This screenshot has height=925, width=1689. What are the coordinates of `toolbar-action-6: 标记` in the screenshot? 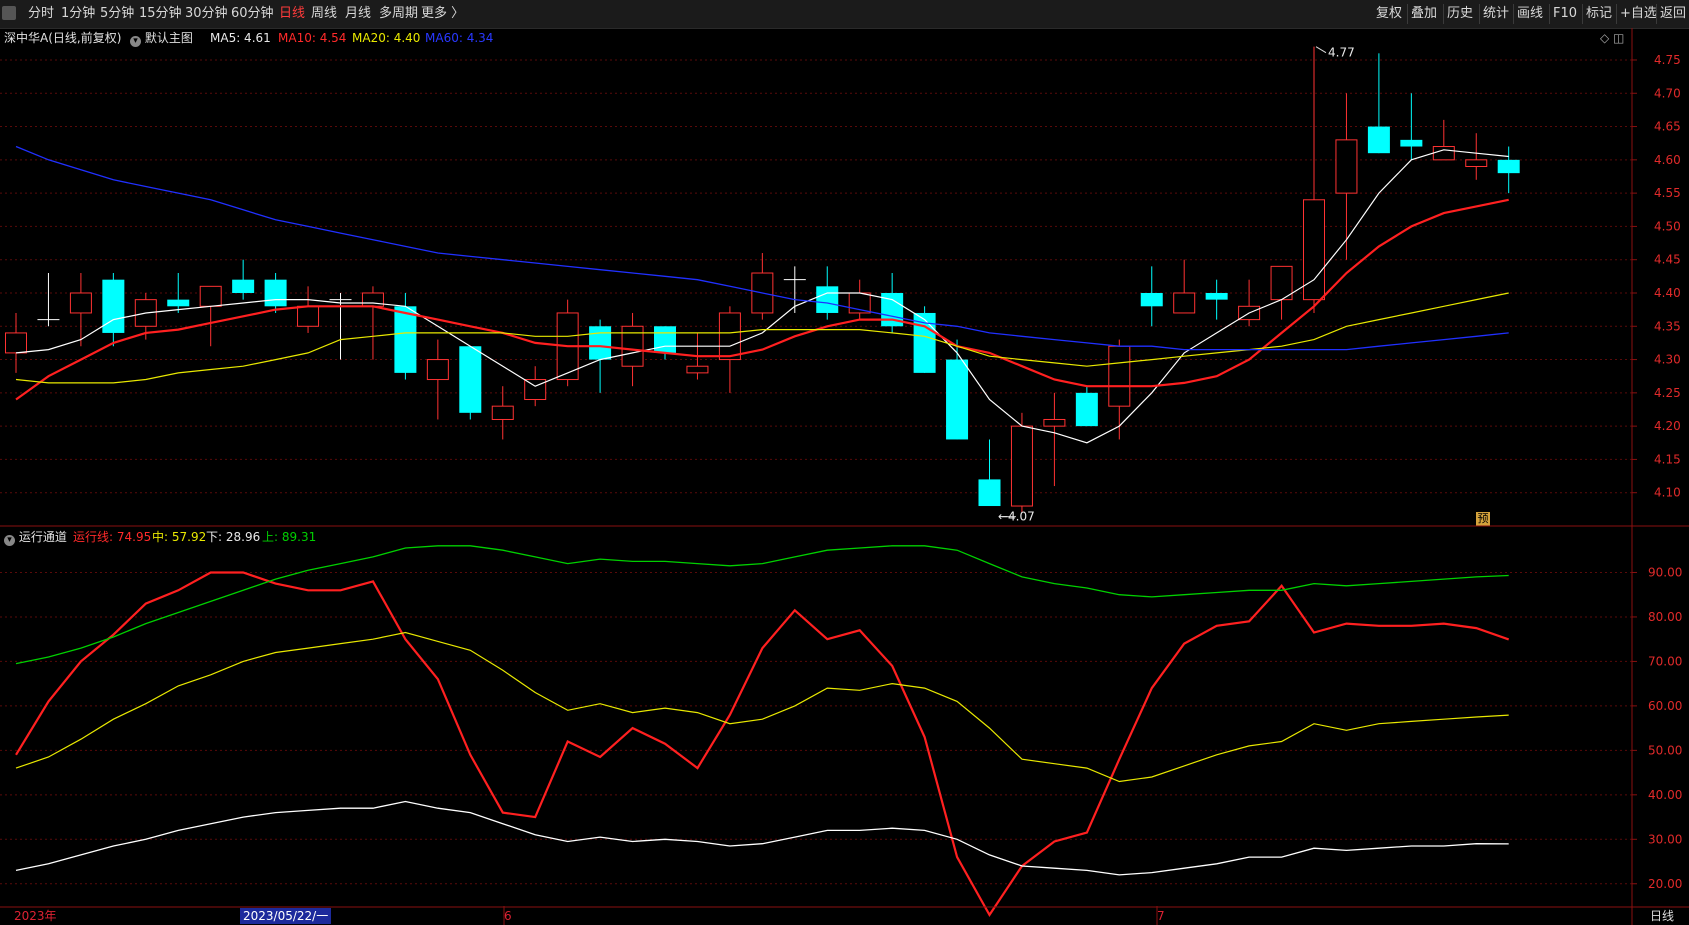 It's located at (1599, 13).